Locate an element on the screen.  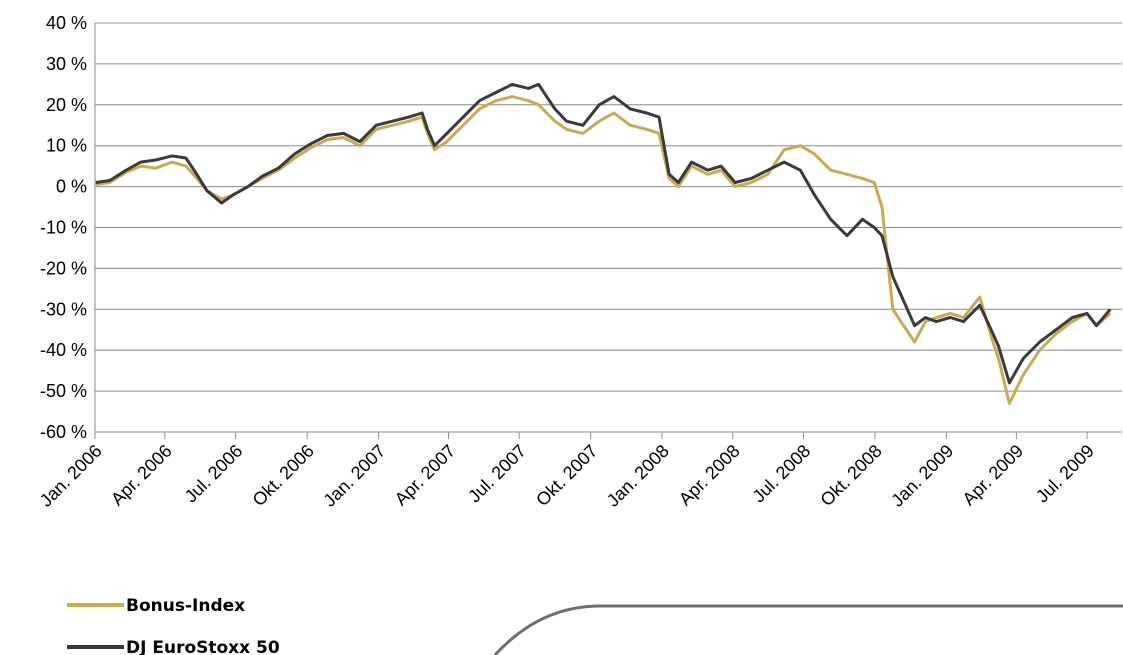
decorative-curve is located at coordinates (808, 629).